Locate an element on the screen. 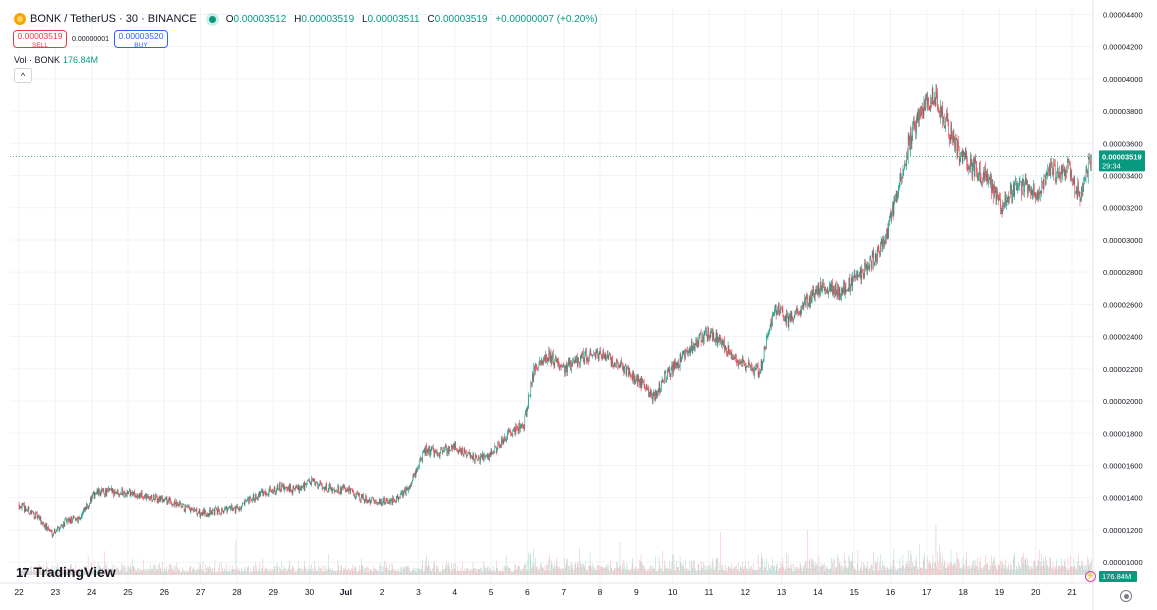 The image size is (1157, 610). symbol-title: BONK / TetherUS · 30 · BINANCE is located at coordinates (113, 19).